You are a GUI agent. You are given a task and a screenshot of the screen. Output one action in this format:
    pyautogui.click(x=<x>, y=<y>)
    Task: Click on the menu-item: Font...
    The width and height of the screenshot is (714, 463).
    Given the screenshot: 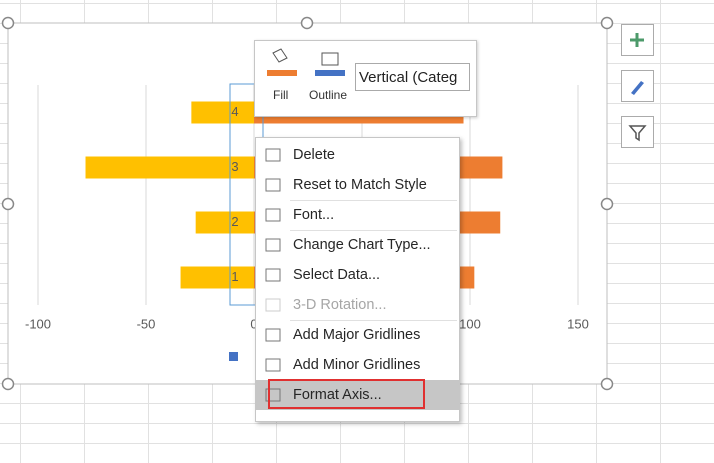 What is the action you would take?
    pyautogui.click(x=357, y=215)
    